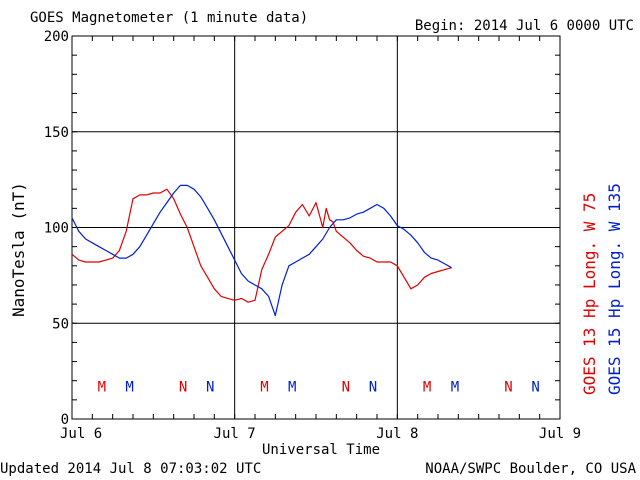 The height and width of the screenshot is (480, 640). I want to click on source-credit: NOAA/SWPC Boulder, CO USA, so click(530, 469).